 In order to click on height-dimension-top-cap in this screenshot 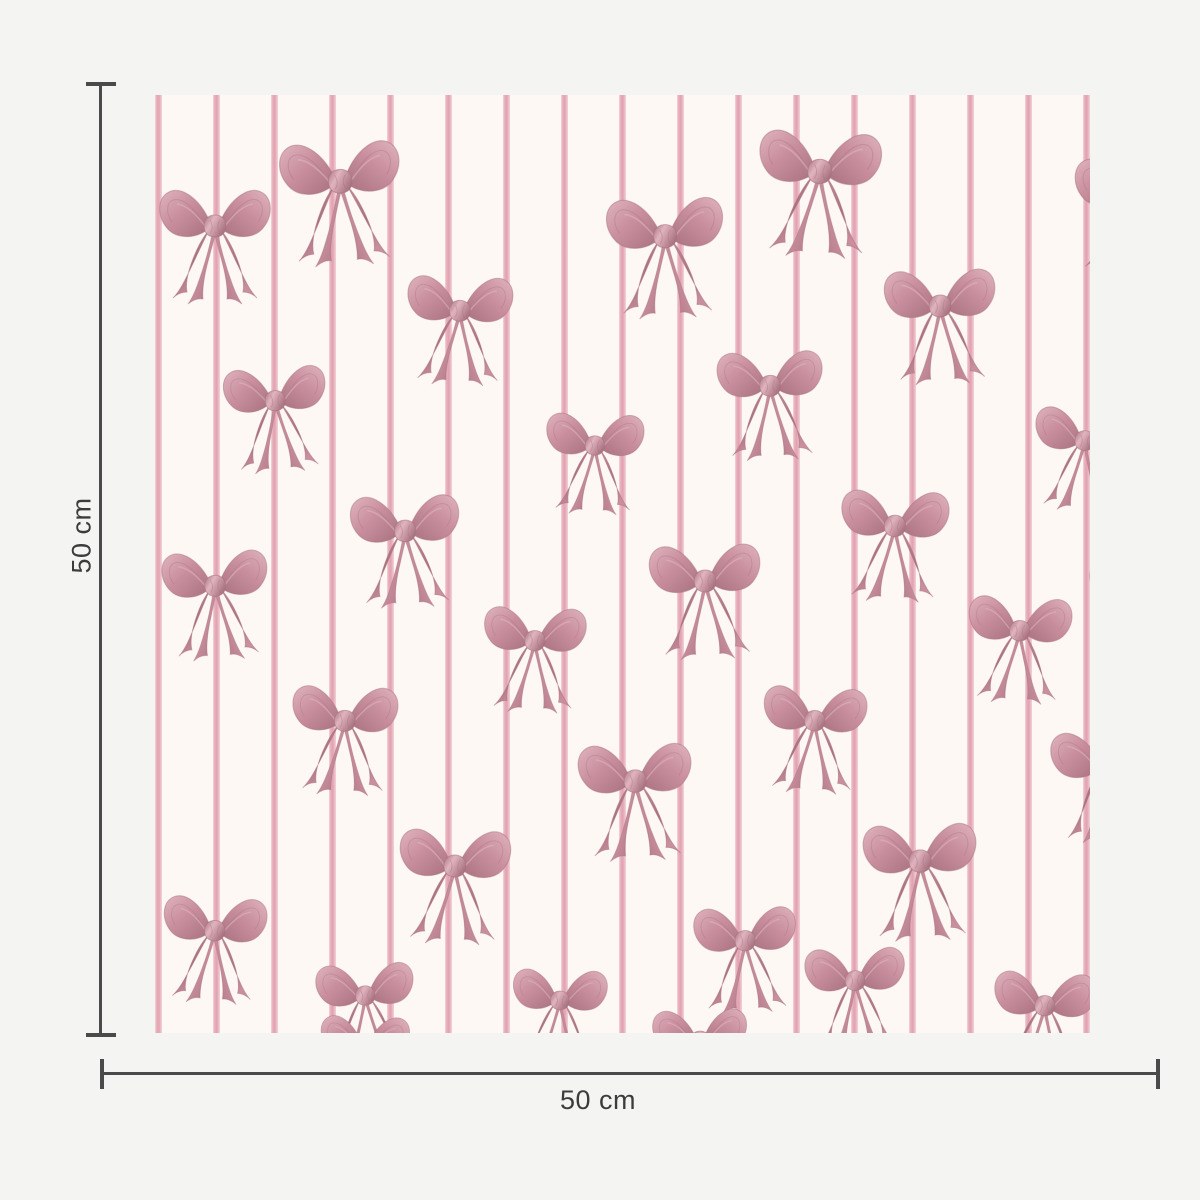, I will do `click(101, 84)`.